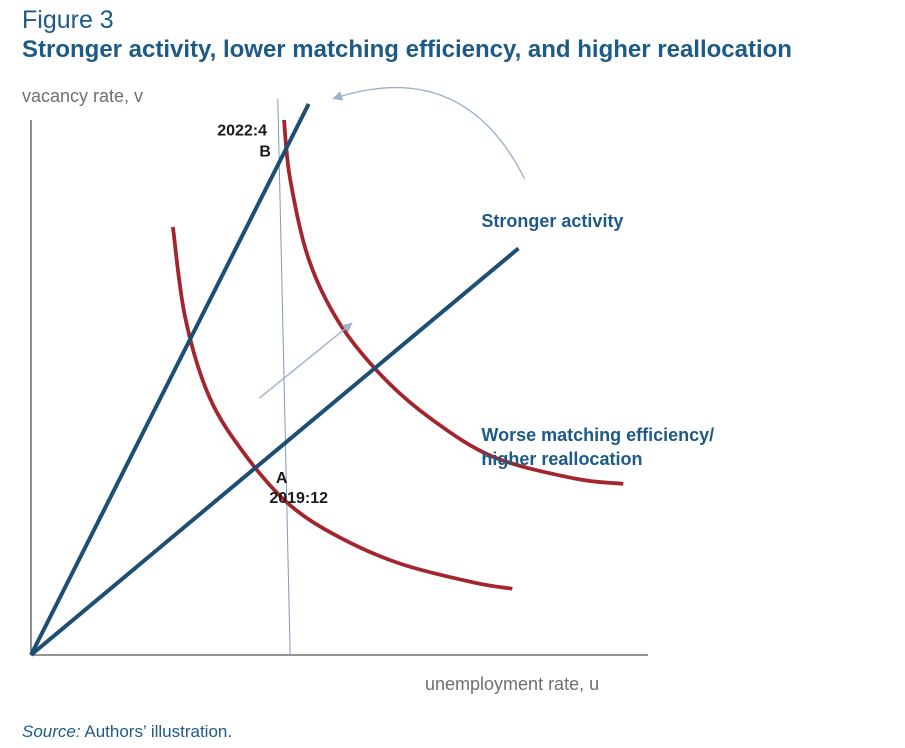  I want to click on point-b-label: B, so click(265, 152).